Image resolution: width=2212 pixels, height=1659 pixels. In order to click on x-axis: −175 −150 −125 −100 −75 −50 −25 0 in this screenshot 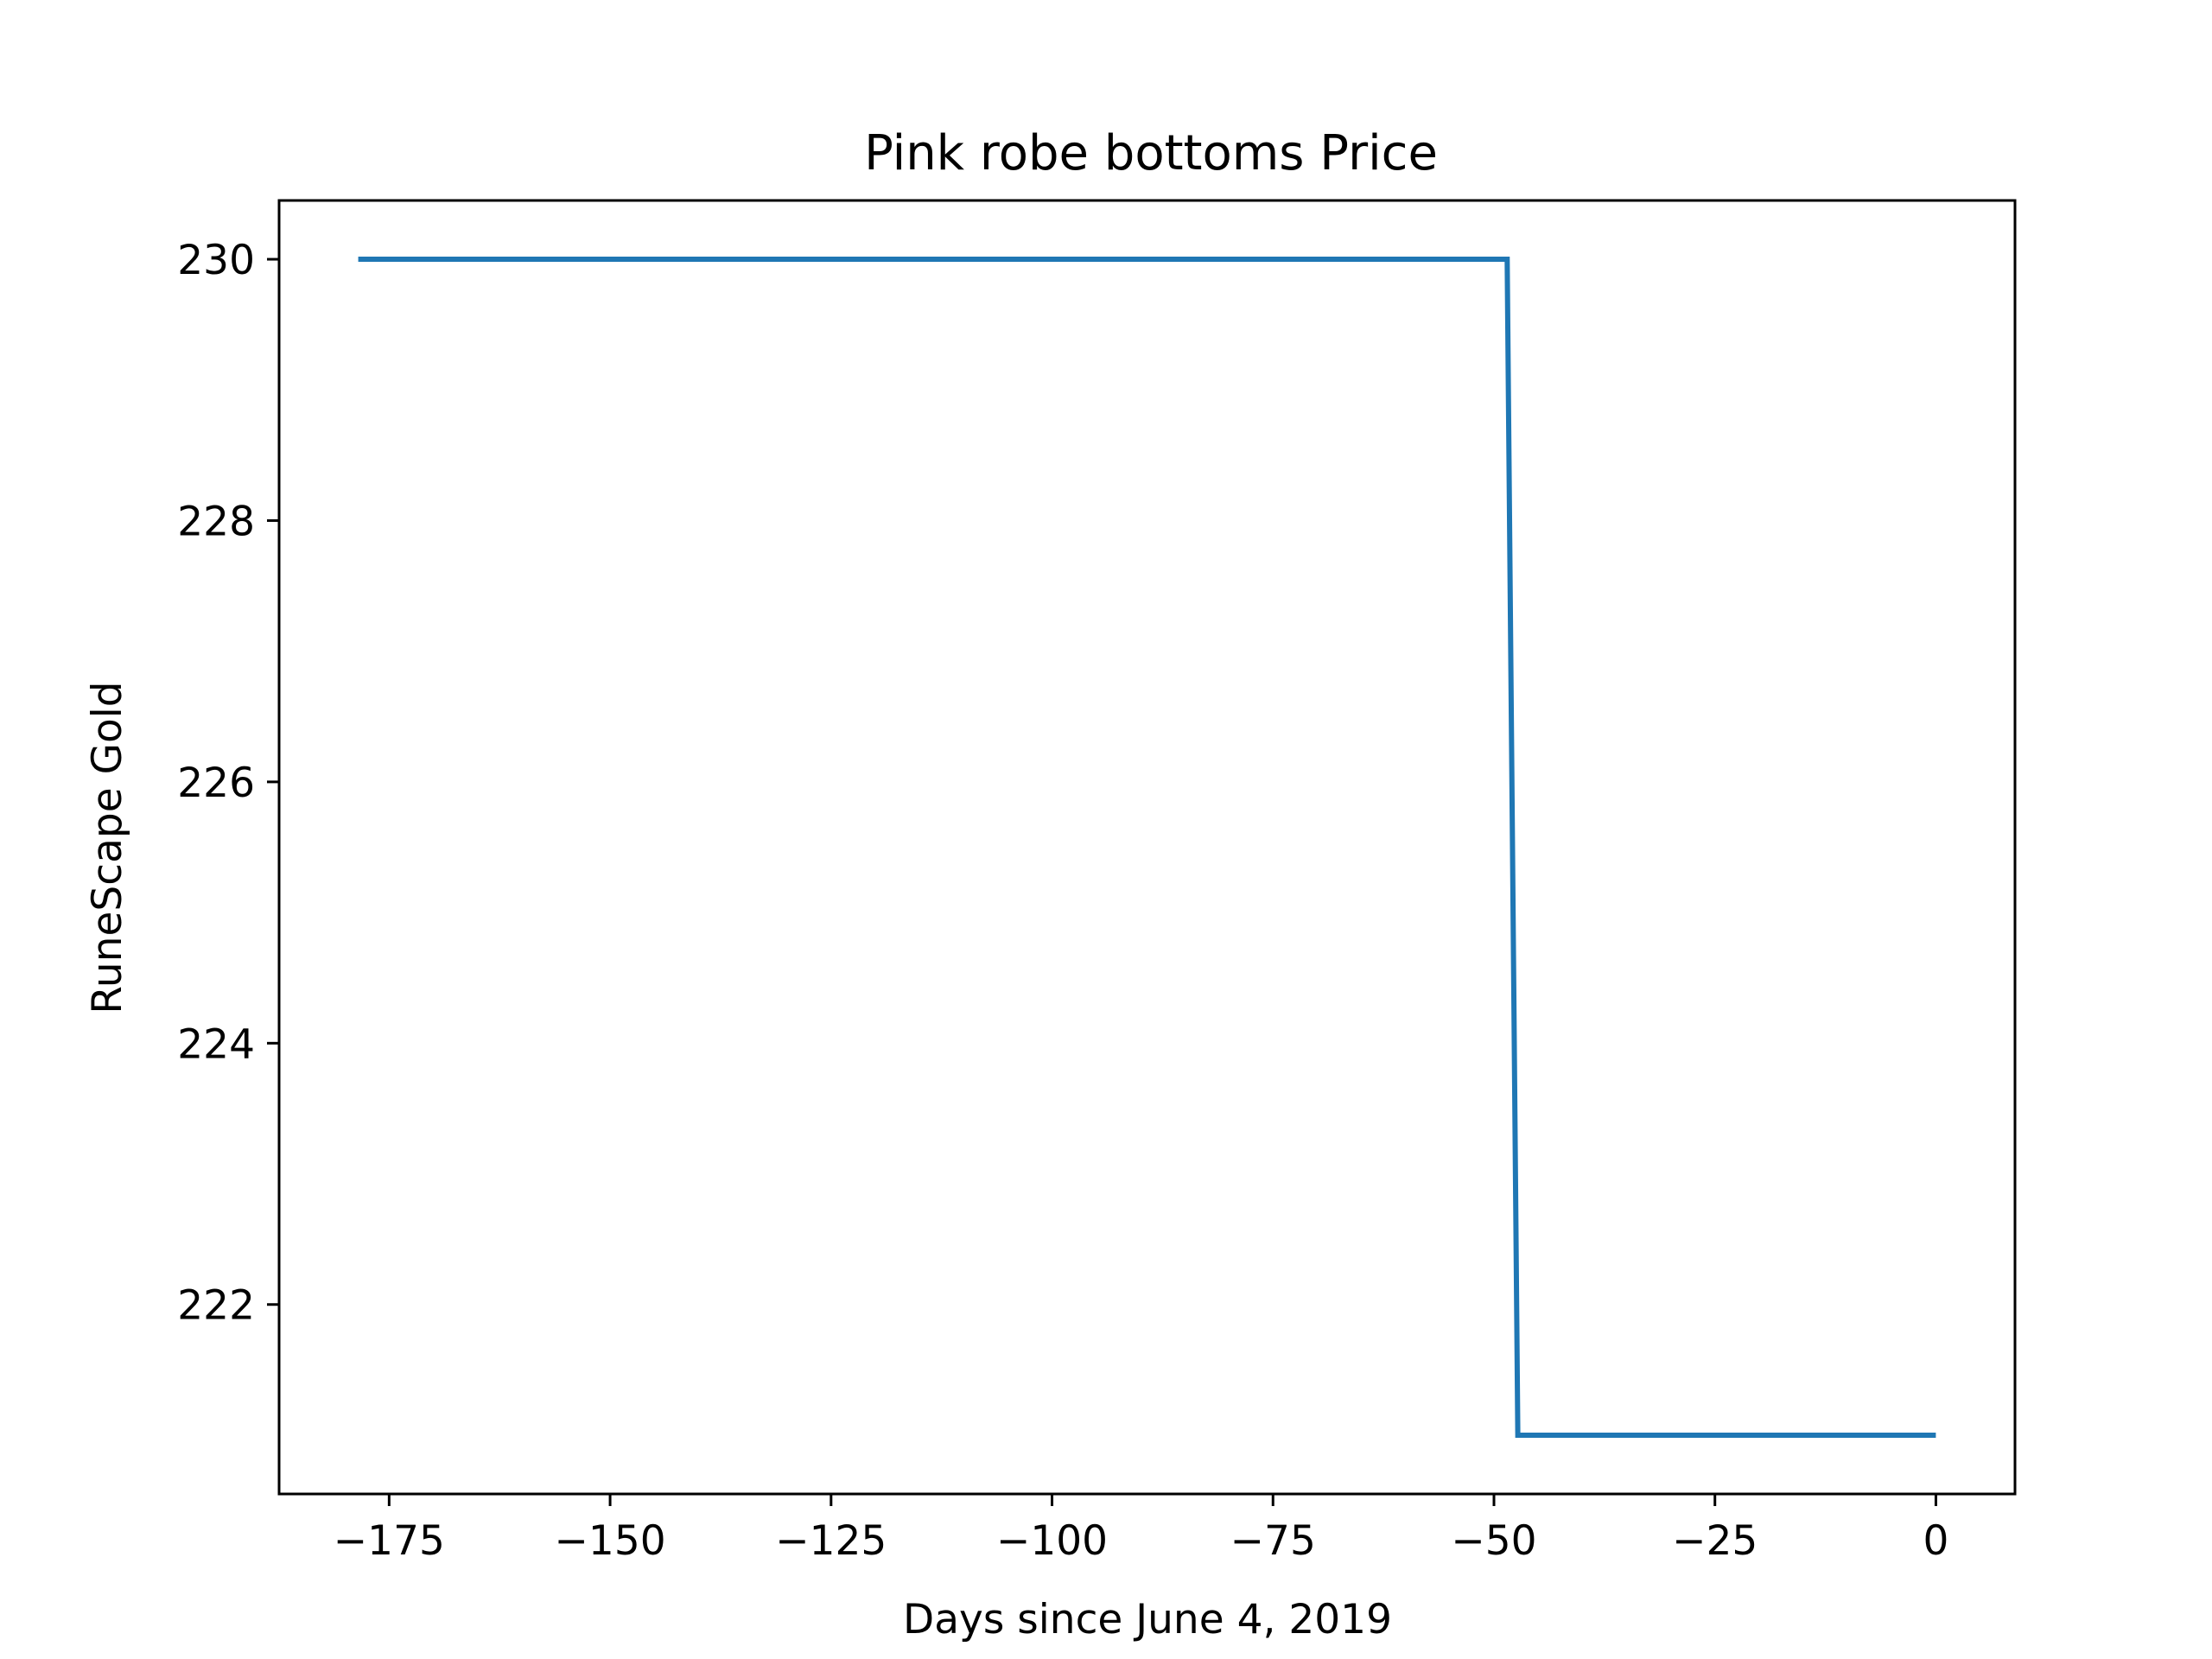, I will do `click(1141, 1529)`.